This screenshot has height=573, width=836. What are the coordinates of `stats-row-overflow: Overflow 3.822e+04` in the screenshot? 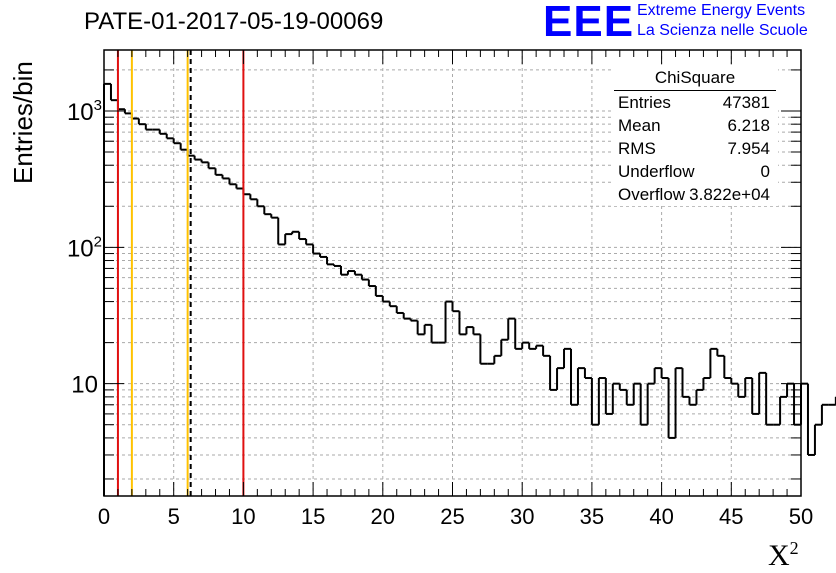 It's located at (695, 194).